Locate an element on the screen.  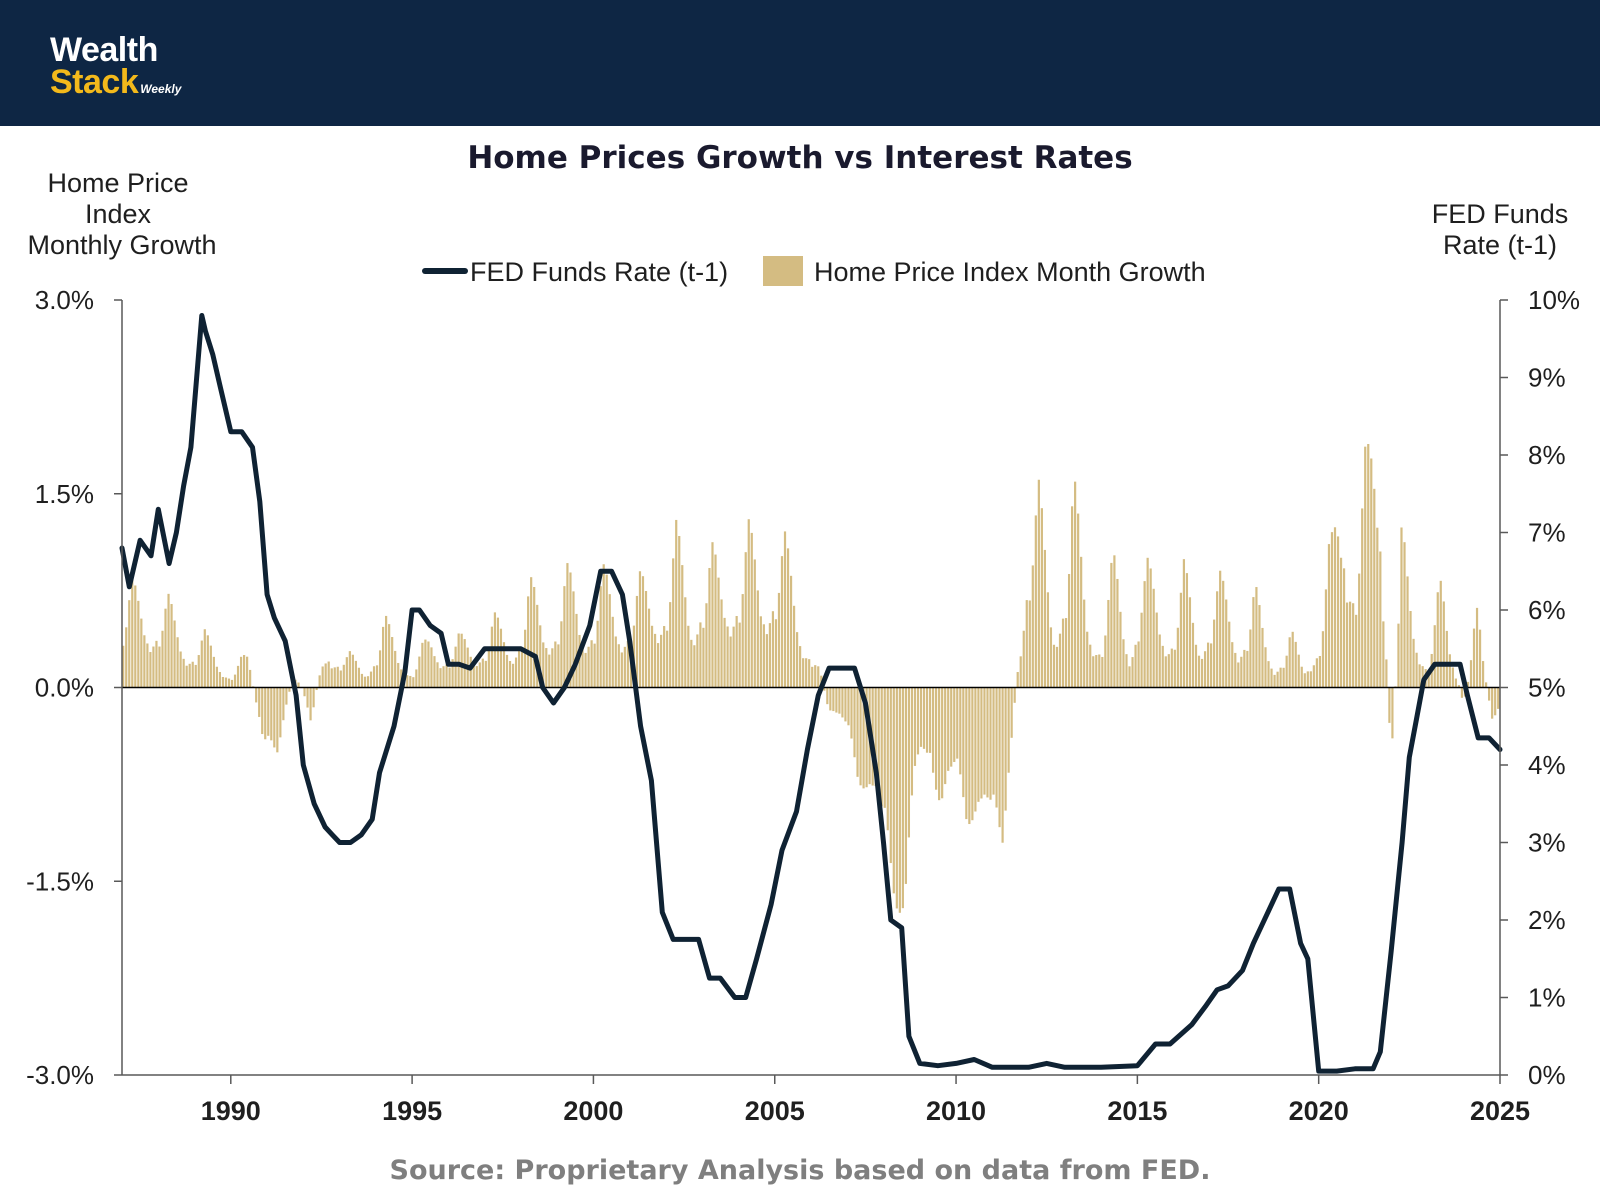
x-tick-label: 2010 is located at coordinates (956, 1111).